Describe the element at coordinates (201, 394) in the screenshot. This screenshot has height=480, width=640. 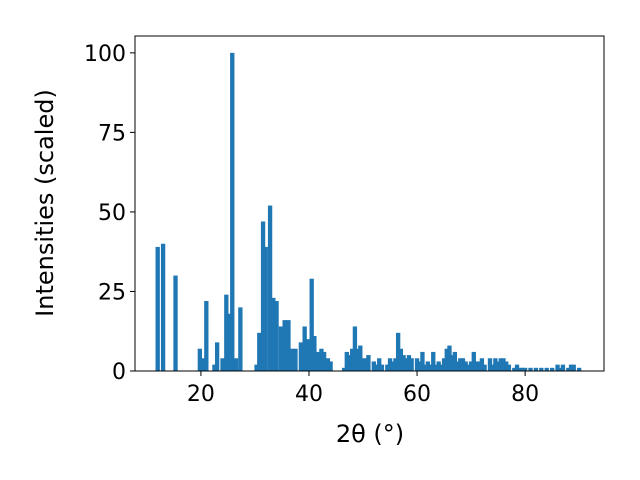
I see `x-tick-label: 20` at that location.